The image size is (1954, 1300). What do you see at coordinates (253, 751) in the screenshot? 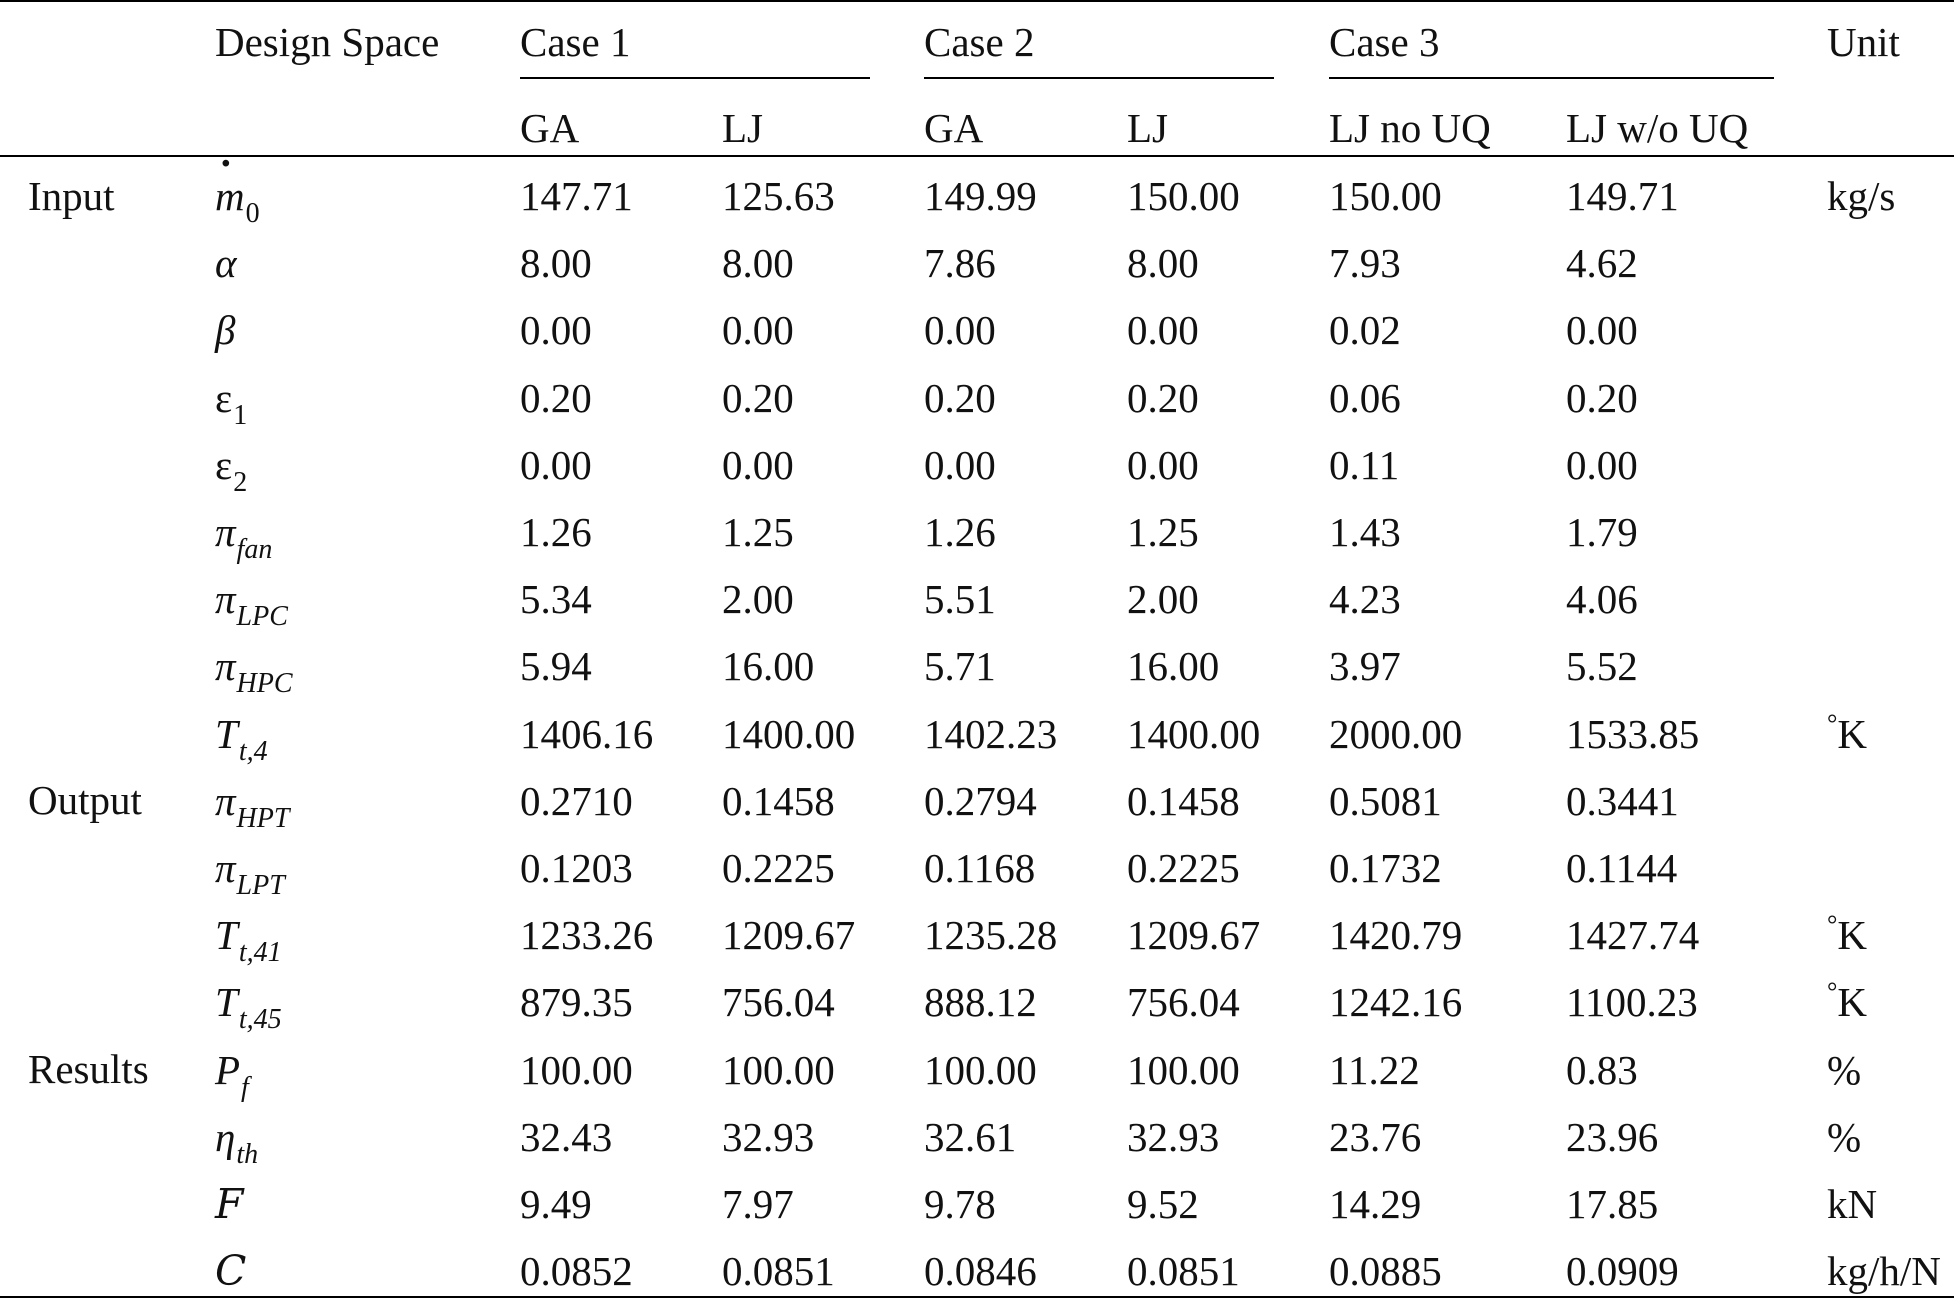
I see `symbol-subscript: t,4` at bounding box center [253, 751].